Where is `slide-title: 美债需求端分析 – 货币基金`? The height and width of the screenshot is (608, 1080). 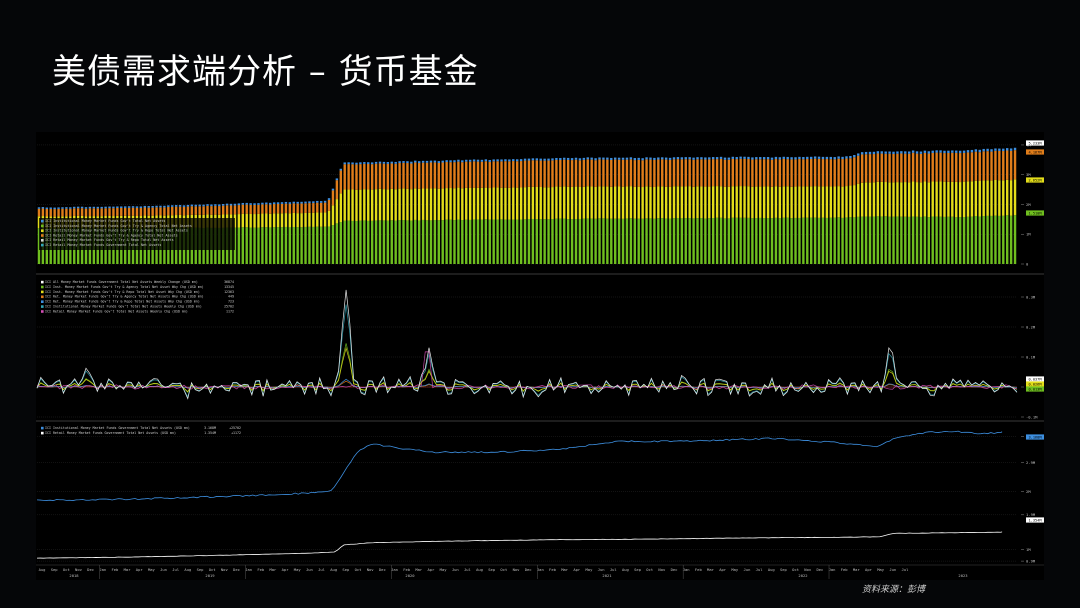
slide-title: 美债需求端分析 – 货币基金 is located at coordinates (265, 72).